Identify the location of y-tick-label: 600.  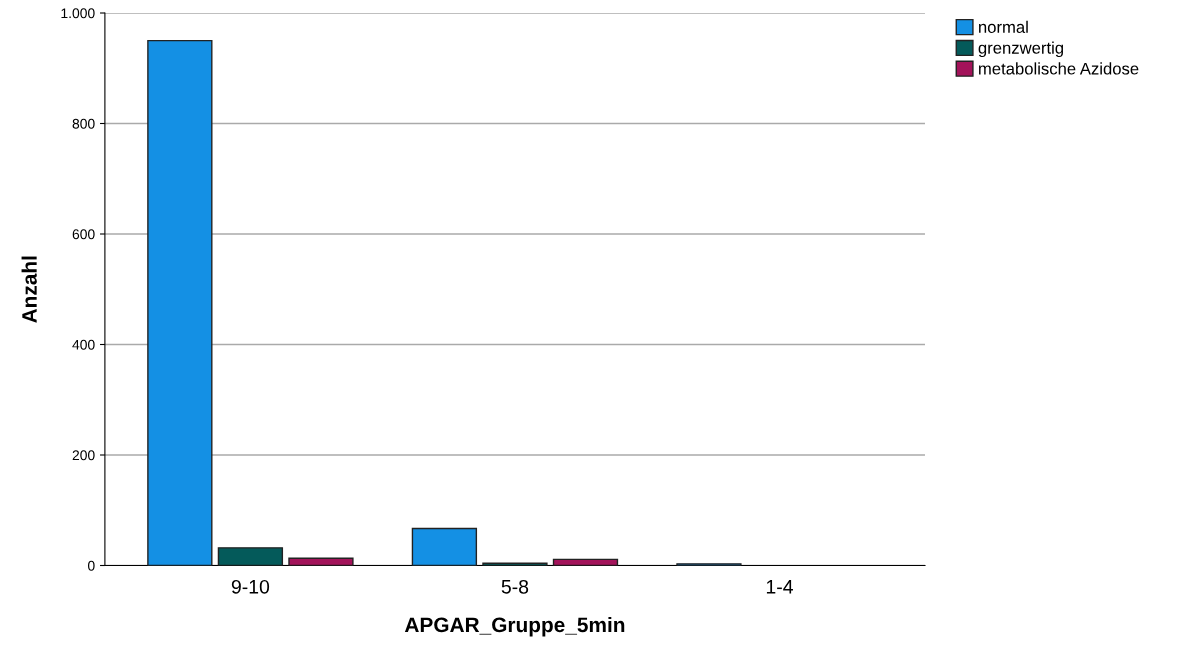
(83, 234).